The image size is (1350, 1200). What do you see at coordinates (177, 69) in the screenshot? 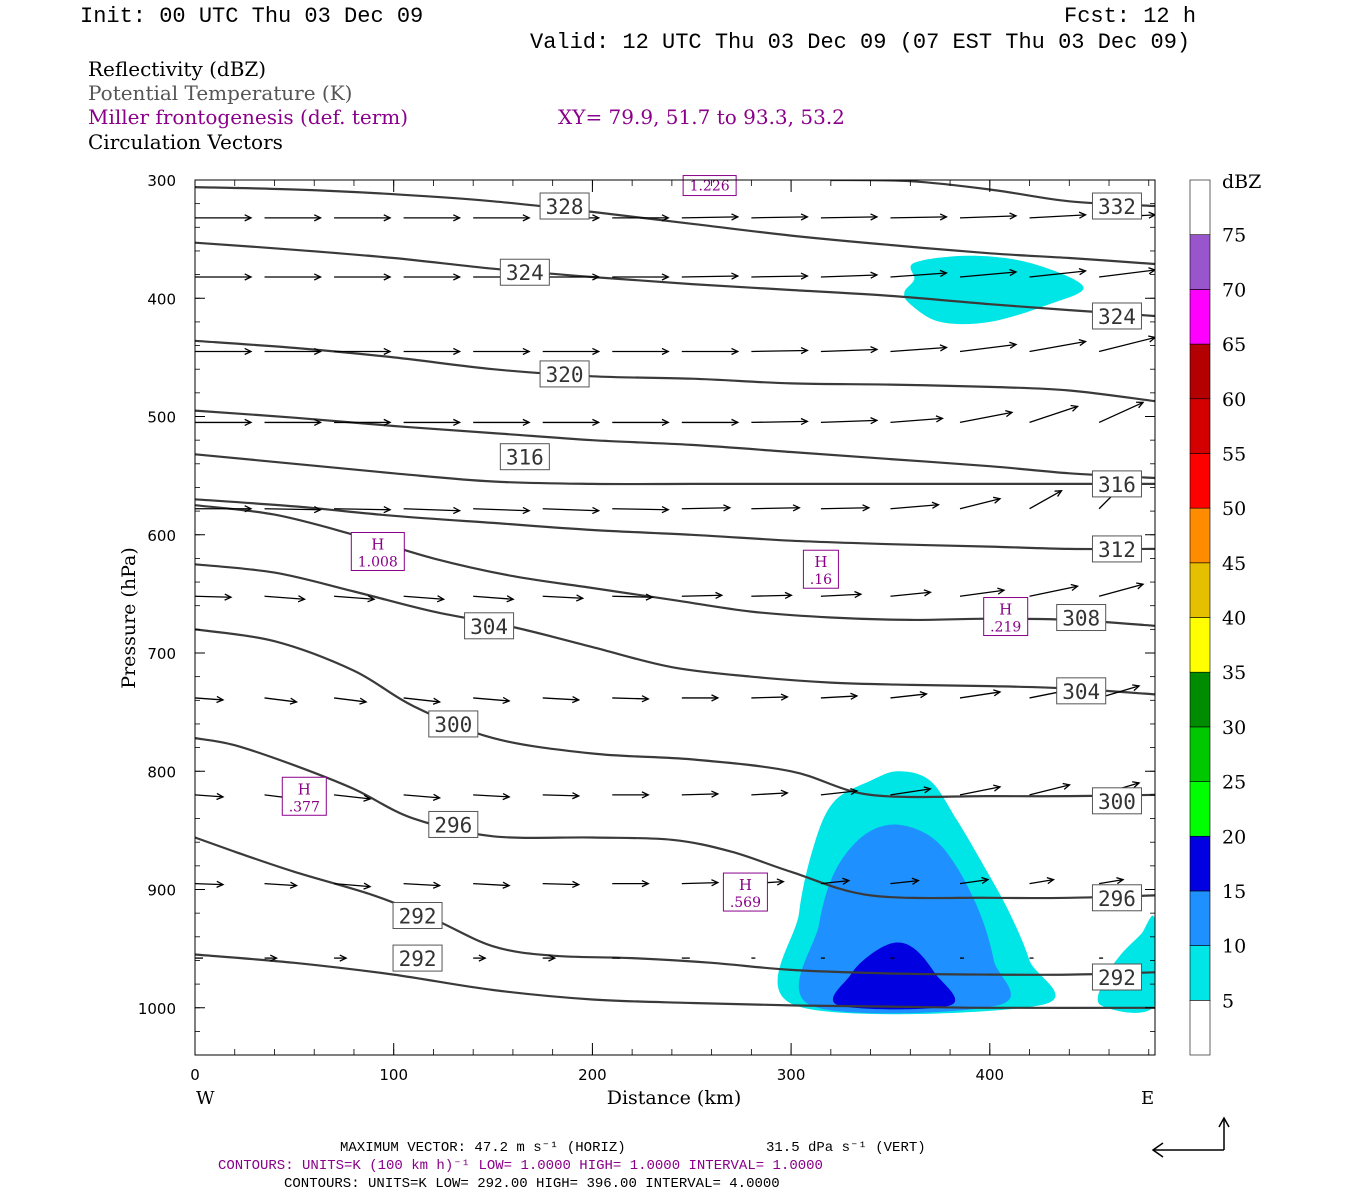
I see `legend-reflectivity: Reflectivity (dBZ)` at bounding box center [177, 69].